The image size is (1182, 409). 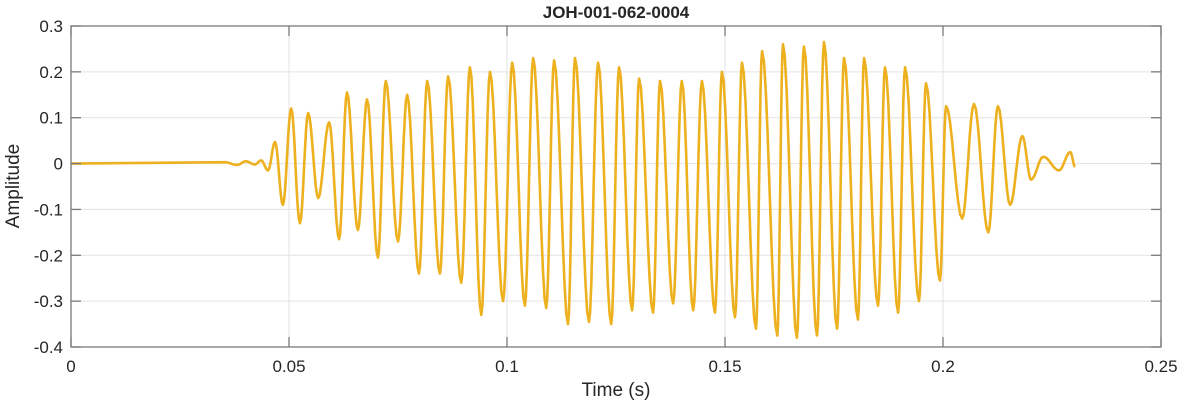 What do you see at coordinates (48, 255) in the screenshot?
I see `y-tick-label: -0.2` at bounding box center [48, 255].